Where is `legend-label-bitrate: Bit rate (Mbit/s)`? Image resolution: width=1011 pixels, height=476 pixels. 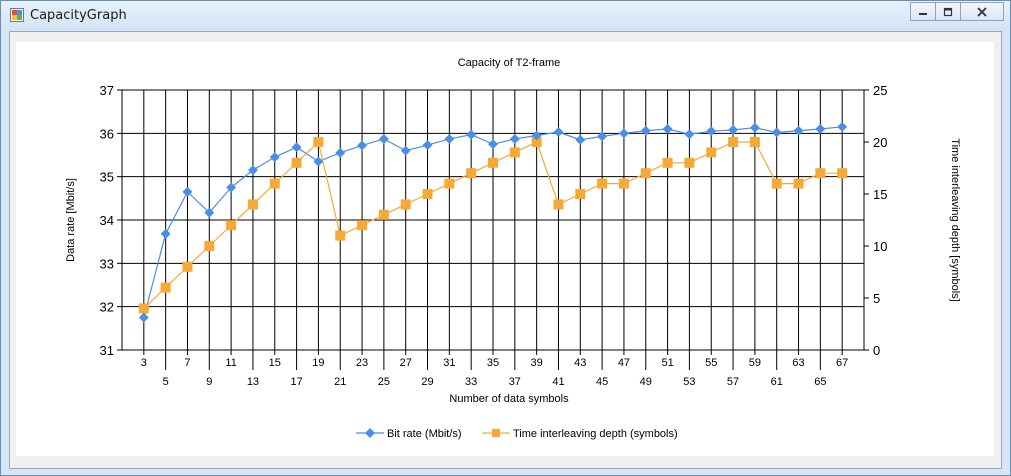 legend-label-bitrate: Bit rate (Mbit/s) is located at coordinates (424, 434).